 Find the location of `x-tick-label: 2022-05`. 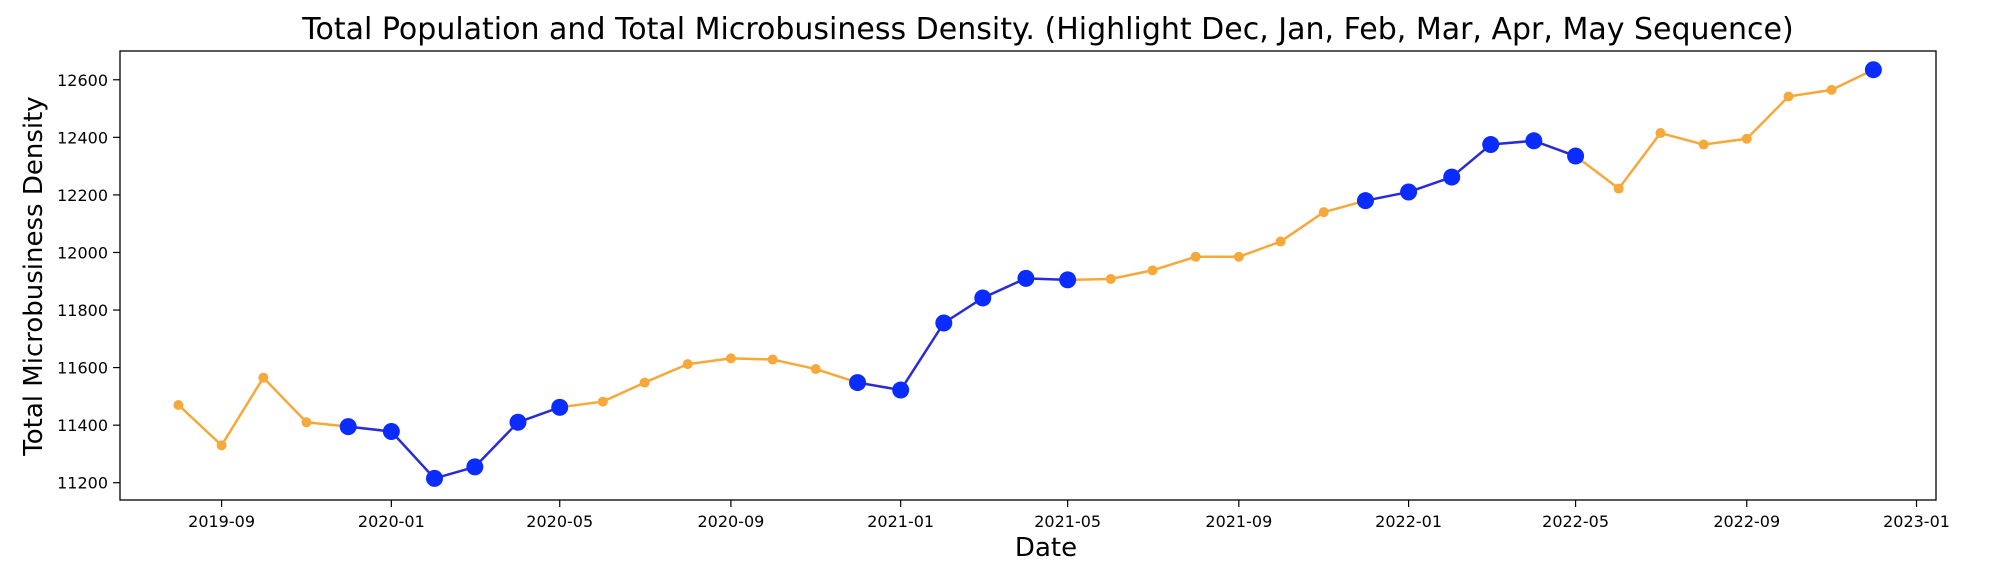

x-tick-label: 2022-05 is located at coordinates (1575, 521).